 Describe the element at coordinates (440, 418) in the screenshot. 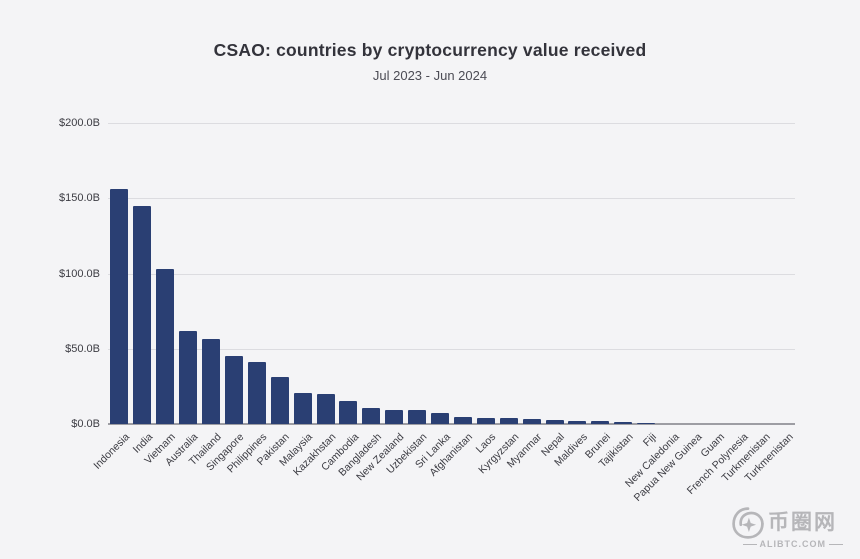

I see `bar-sri-lanka` at that location.